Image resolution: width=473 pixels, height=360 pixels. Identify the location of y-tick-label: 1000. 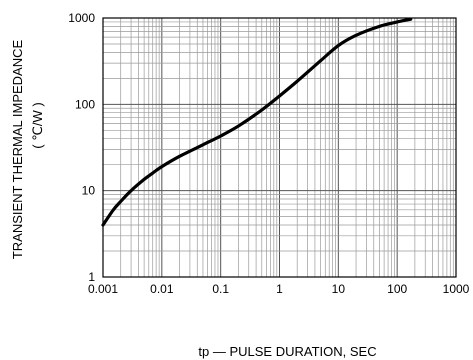
(81, 18).